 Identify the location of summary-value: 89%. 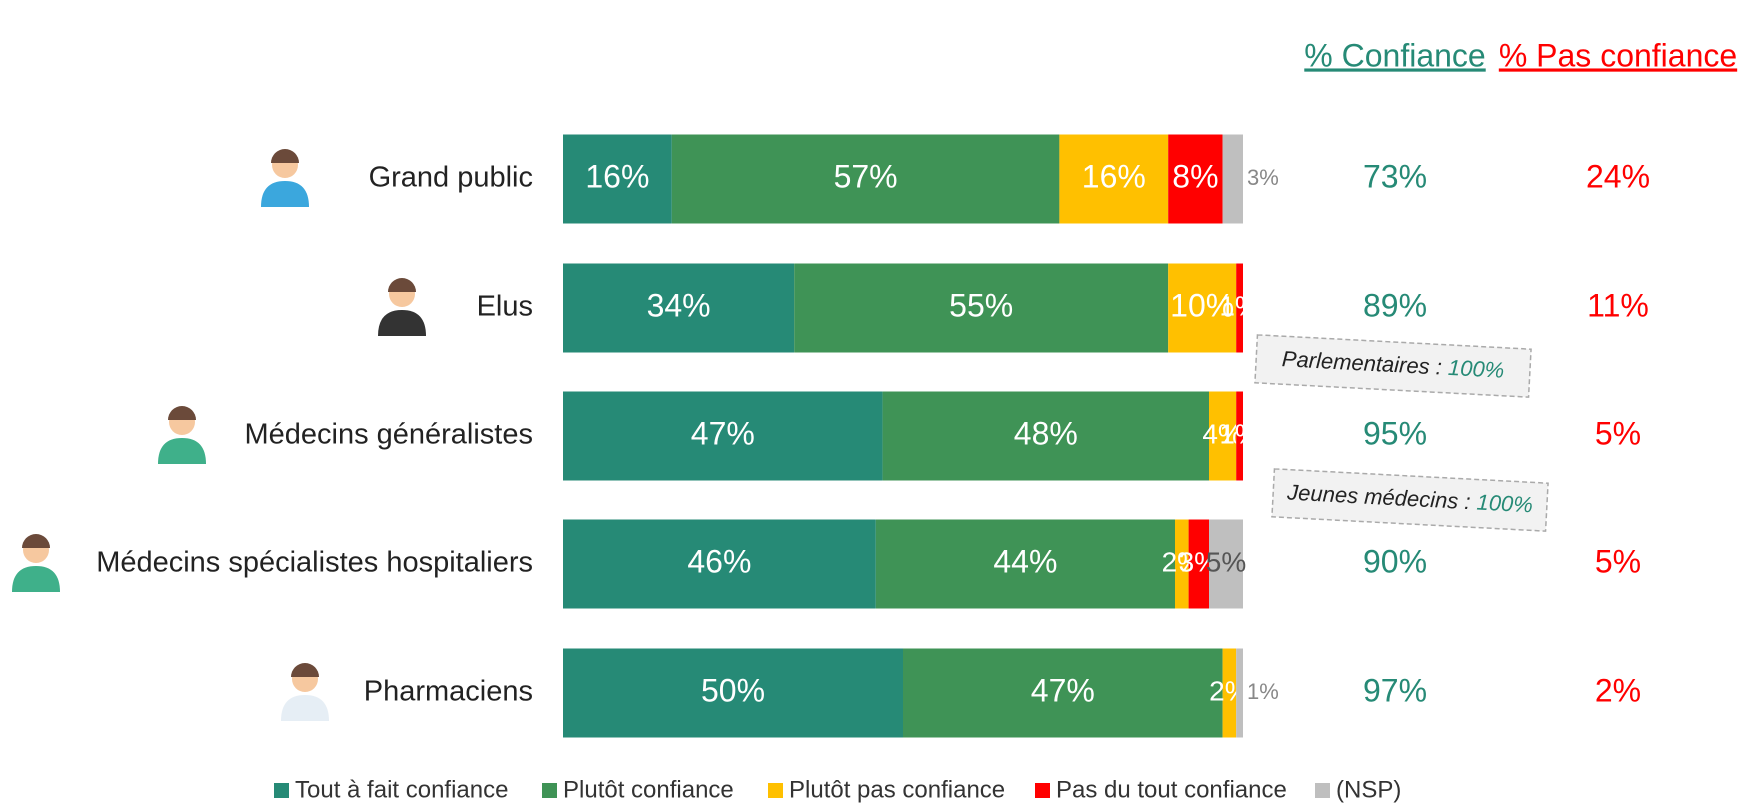
(1395, 305).